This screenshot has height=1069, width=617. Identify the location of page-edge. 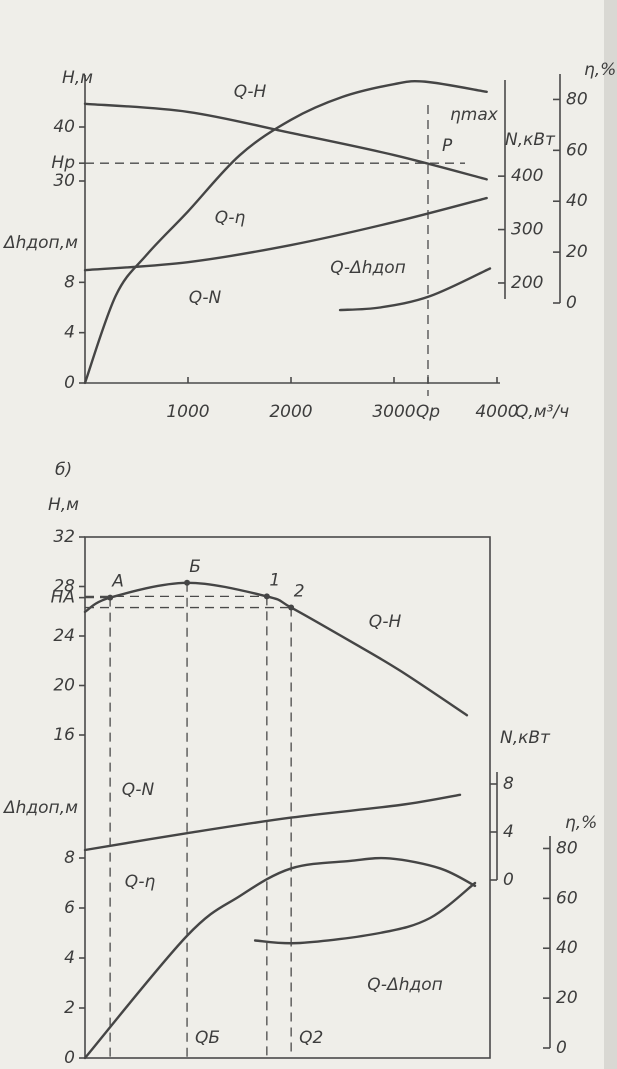
(610, 534).